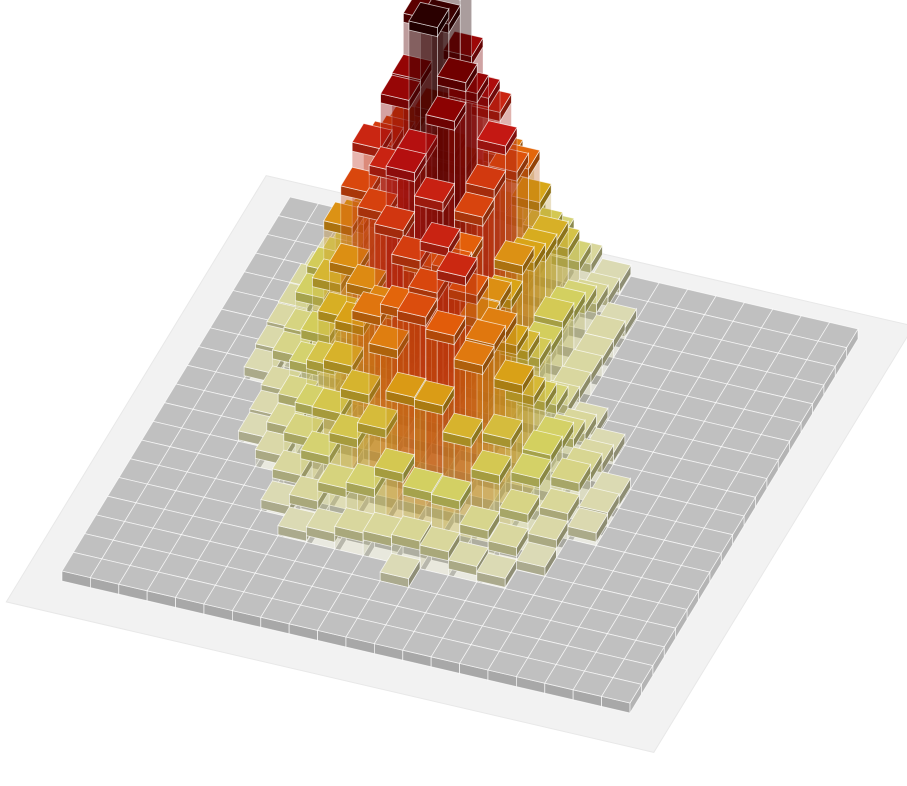  Describe the element at coordinates (480, 539) in the screenshot. I see `bar-r14-c12` at that location.